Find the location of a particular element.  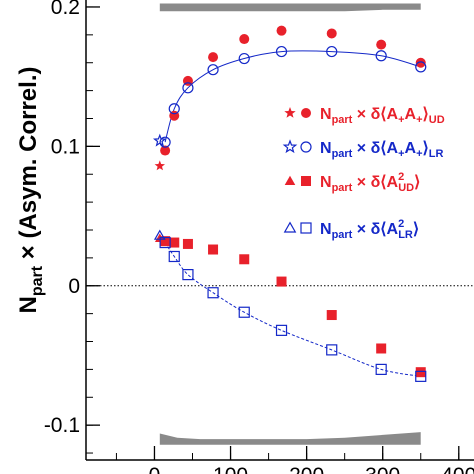

x-tick-label-1: 0 is located at coordinates (155, 469).